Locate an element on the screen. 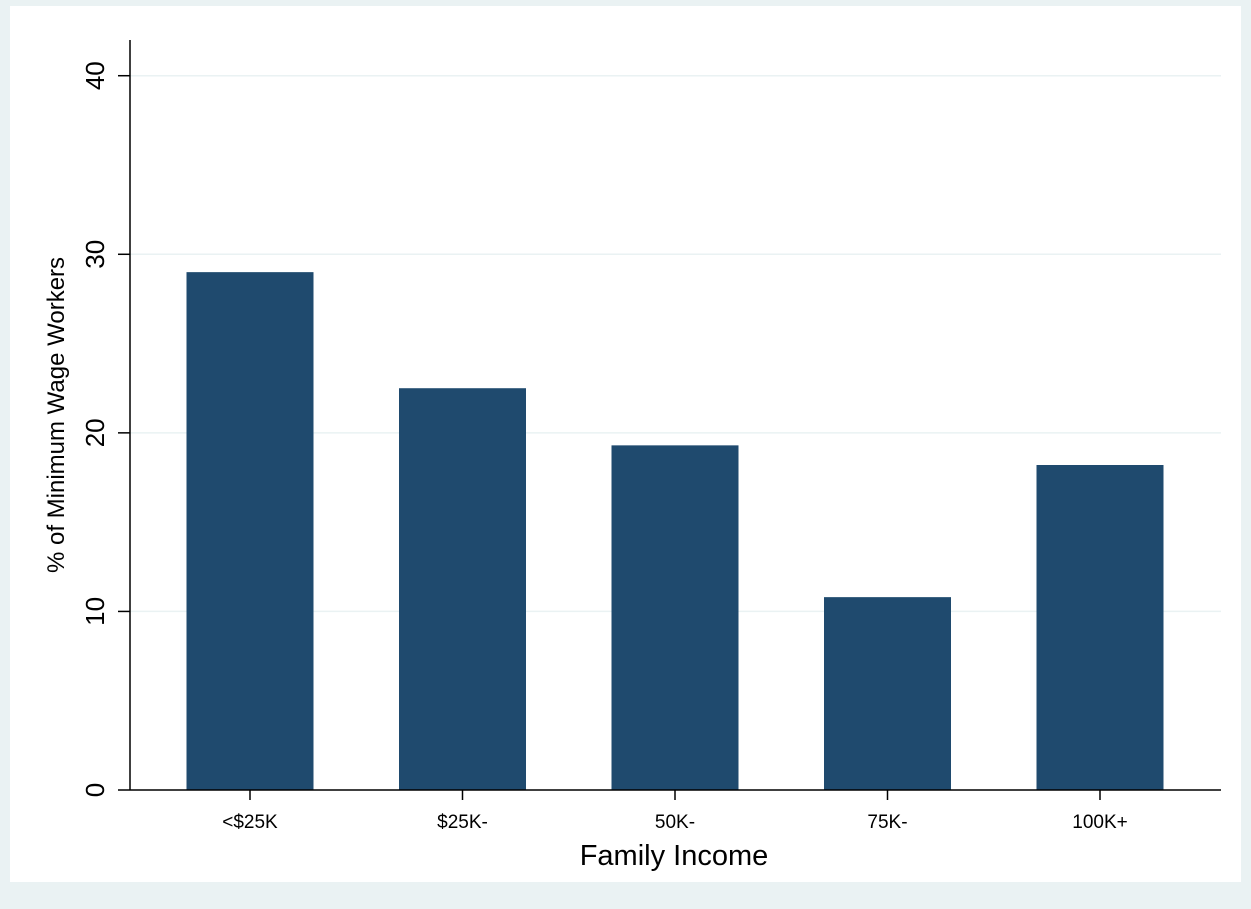  x-axis-title: Family Income is located at coordinates (674, 856).